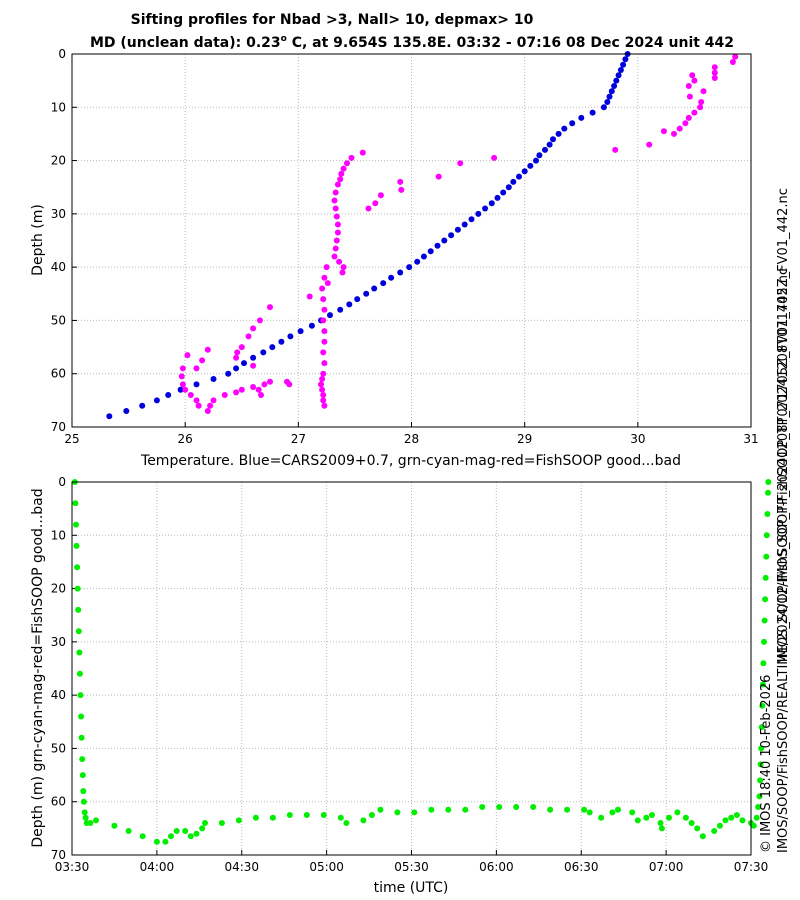 The image size is (800, 900). Describe the element at coordinates (58, 320) in the screenshot. I see `top-y-tick-label: 50` at that location.